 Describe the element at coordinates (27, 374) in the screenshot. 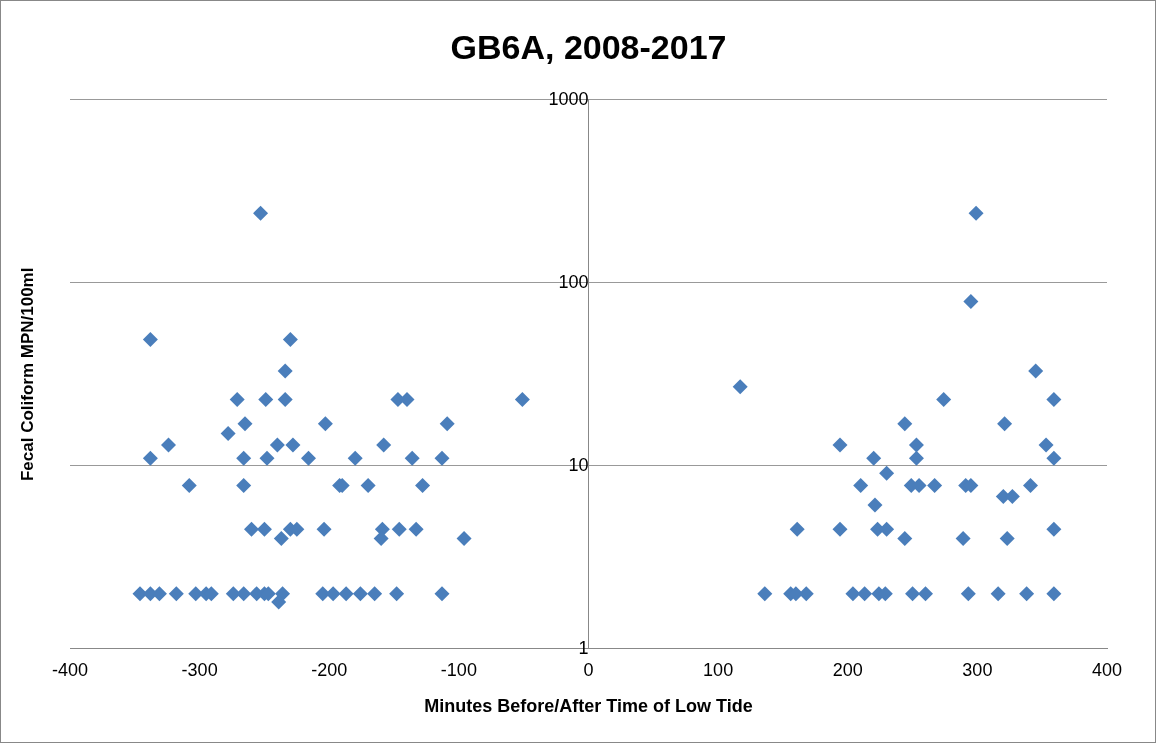

I see `y-axis-title: Fecal Coliform MPN/100ml` at that location.